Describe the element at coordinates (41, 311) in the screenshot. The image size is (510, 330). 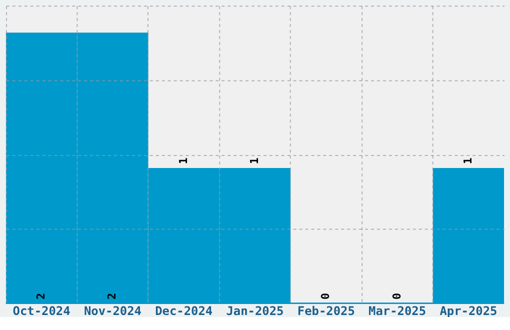
I see `x-tick-label: Oct-2024` at that location.